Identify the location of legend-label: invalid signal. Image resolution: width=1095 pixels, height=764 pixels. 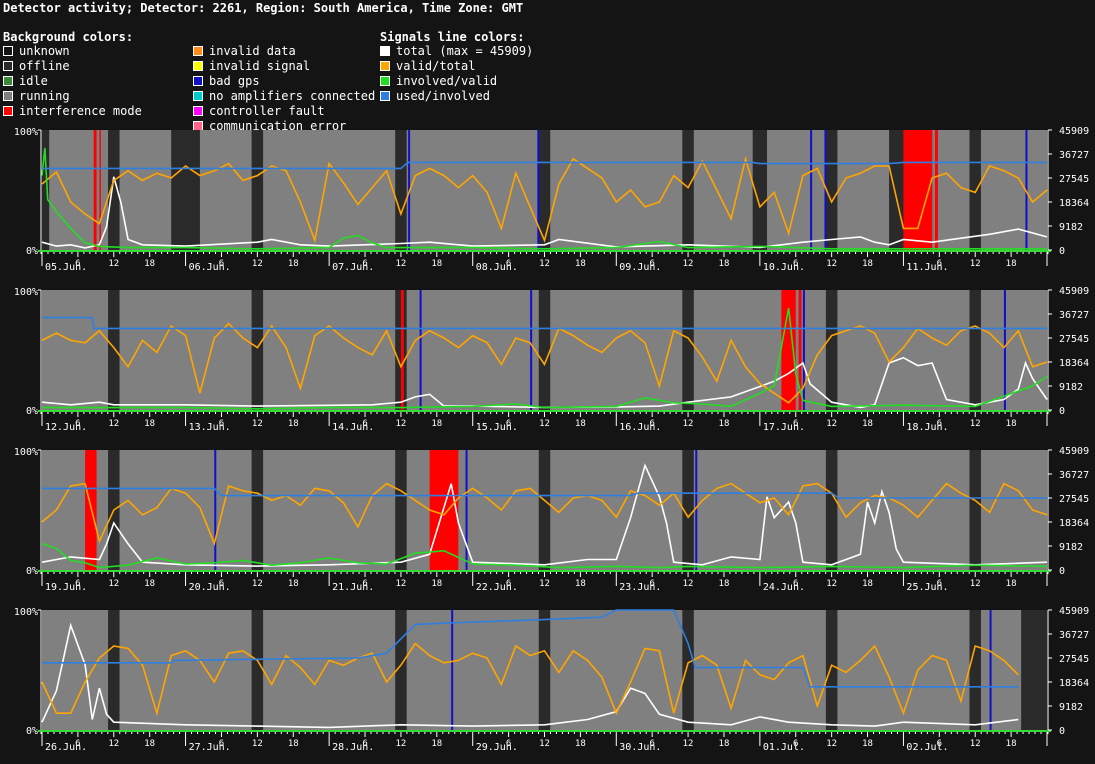
(260, 66).